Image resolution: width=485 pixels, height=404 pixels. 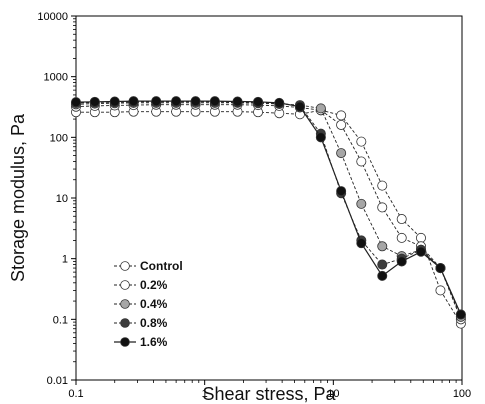 What do you see at coordinates (18, 197) in the screenshot?
I see `y-axis-title: Storage modulus, Pa` at bounding box center [18, 197].